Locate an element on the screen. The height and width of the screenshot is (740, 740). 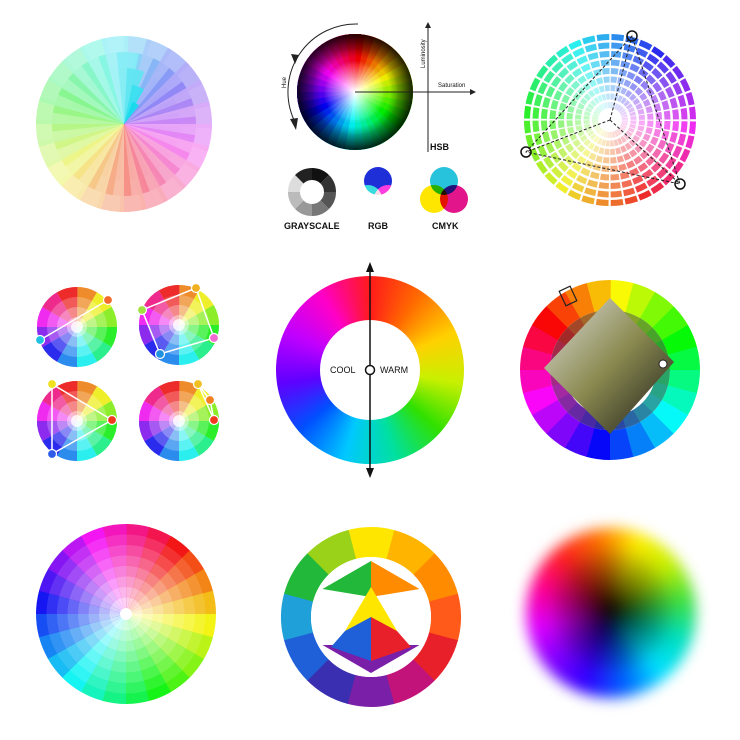
picker-graphic is located at coordinates (610, 370).